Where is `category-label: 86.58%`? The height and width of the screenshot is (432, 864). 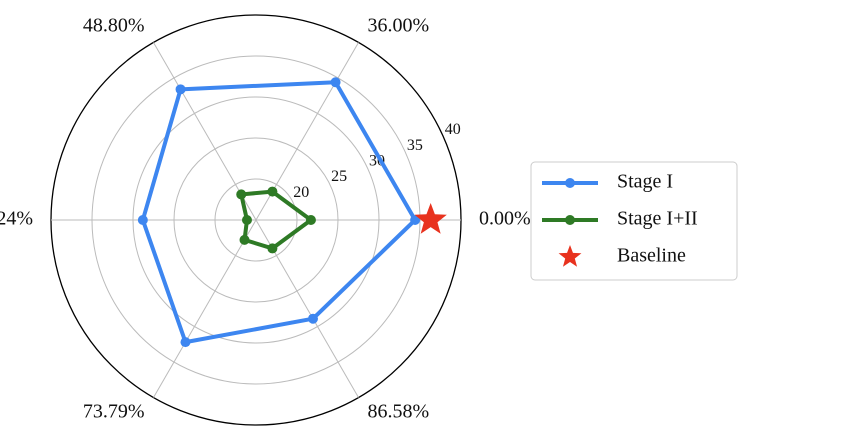 category-label: 86.58% is located at coordinates (399, 412).